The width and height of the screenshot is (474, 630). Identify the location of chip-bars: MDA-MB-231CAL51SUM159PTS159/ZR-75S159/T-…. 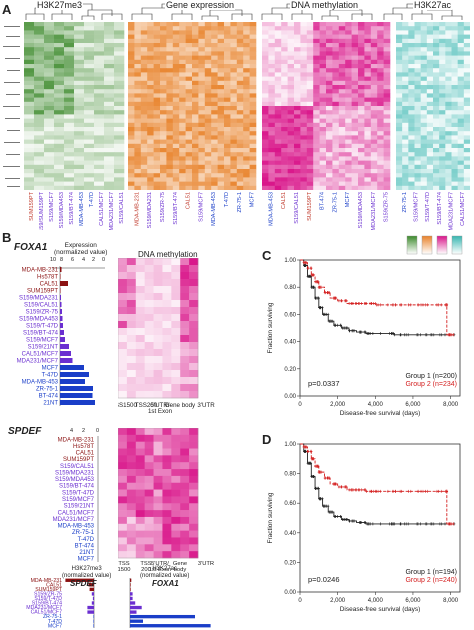
(118, 603).